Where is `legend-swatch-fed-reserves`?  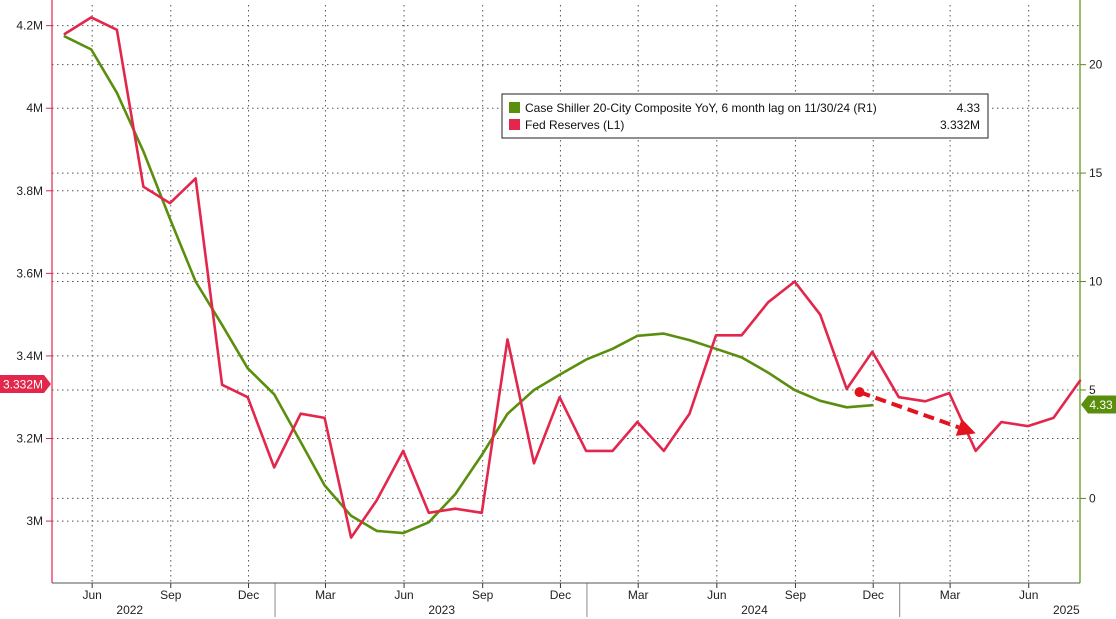
legend-swatch-fed-reserves is located at coordinates (514, 124).